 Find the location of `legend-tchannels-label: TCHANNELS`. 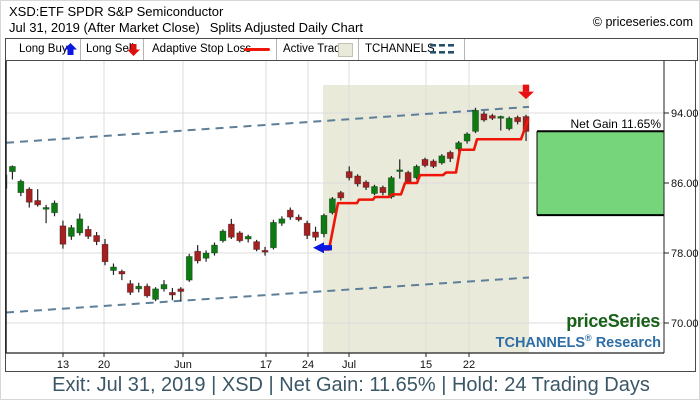

legend-tchannels-label: TCHANNELS is located at coordinates (400, 49).